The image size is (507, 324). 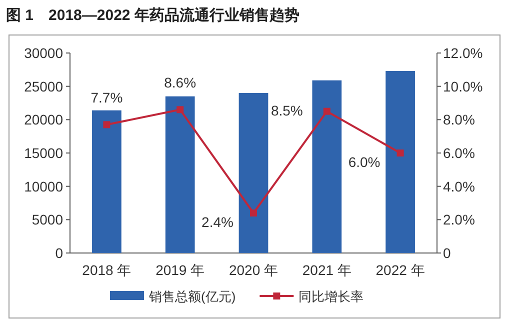 What do you see at coordinates (44, 153) in the screenshot?
I see `y-tick-label: 15000` at bounding box center [44, 153].